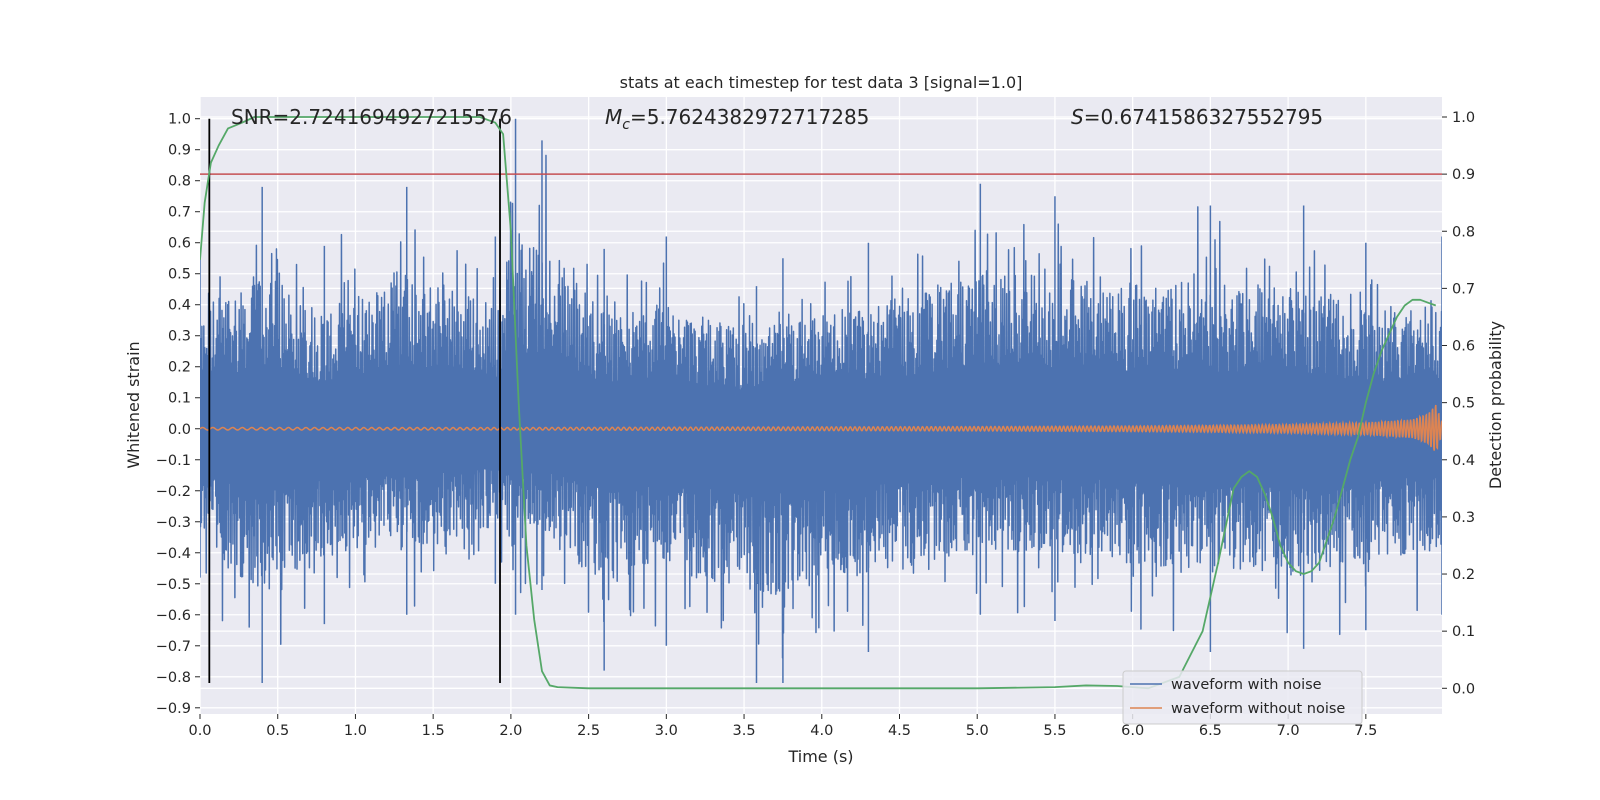  Describe the element at coordinates (1463, 232) in the screenshot. I see `y-tick-label-right: 0.8` at that location.